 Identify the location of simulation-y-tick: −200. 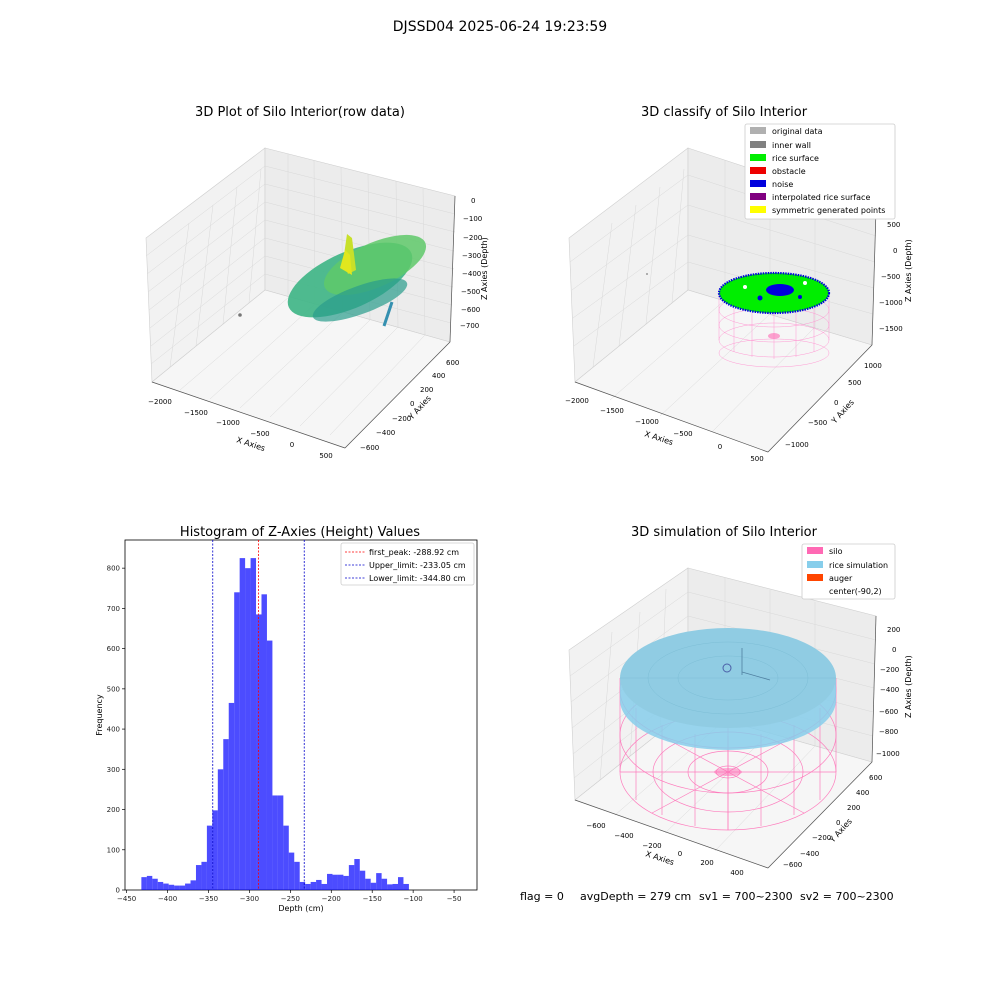
(821, 838).